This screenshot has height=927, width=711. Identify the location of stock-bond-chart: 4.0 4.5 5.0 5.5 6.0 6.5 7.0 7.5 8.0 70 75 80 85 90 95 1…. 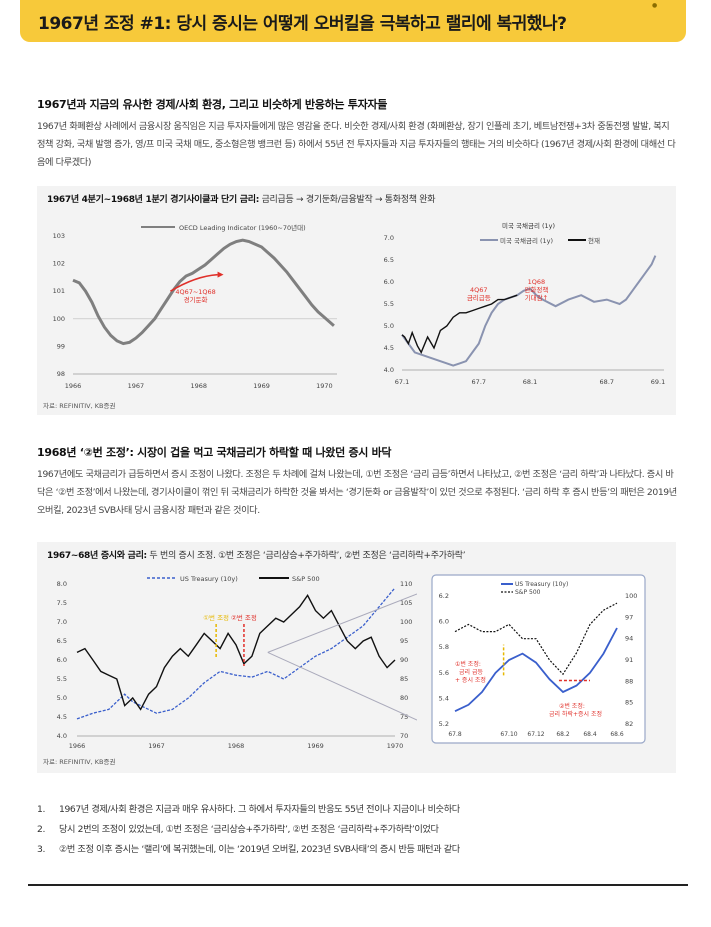
(237, 662).